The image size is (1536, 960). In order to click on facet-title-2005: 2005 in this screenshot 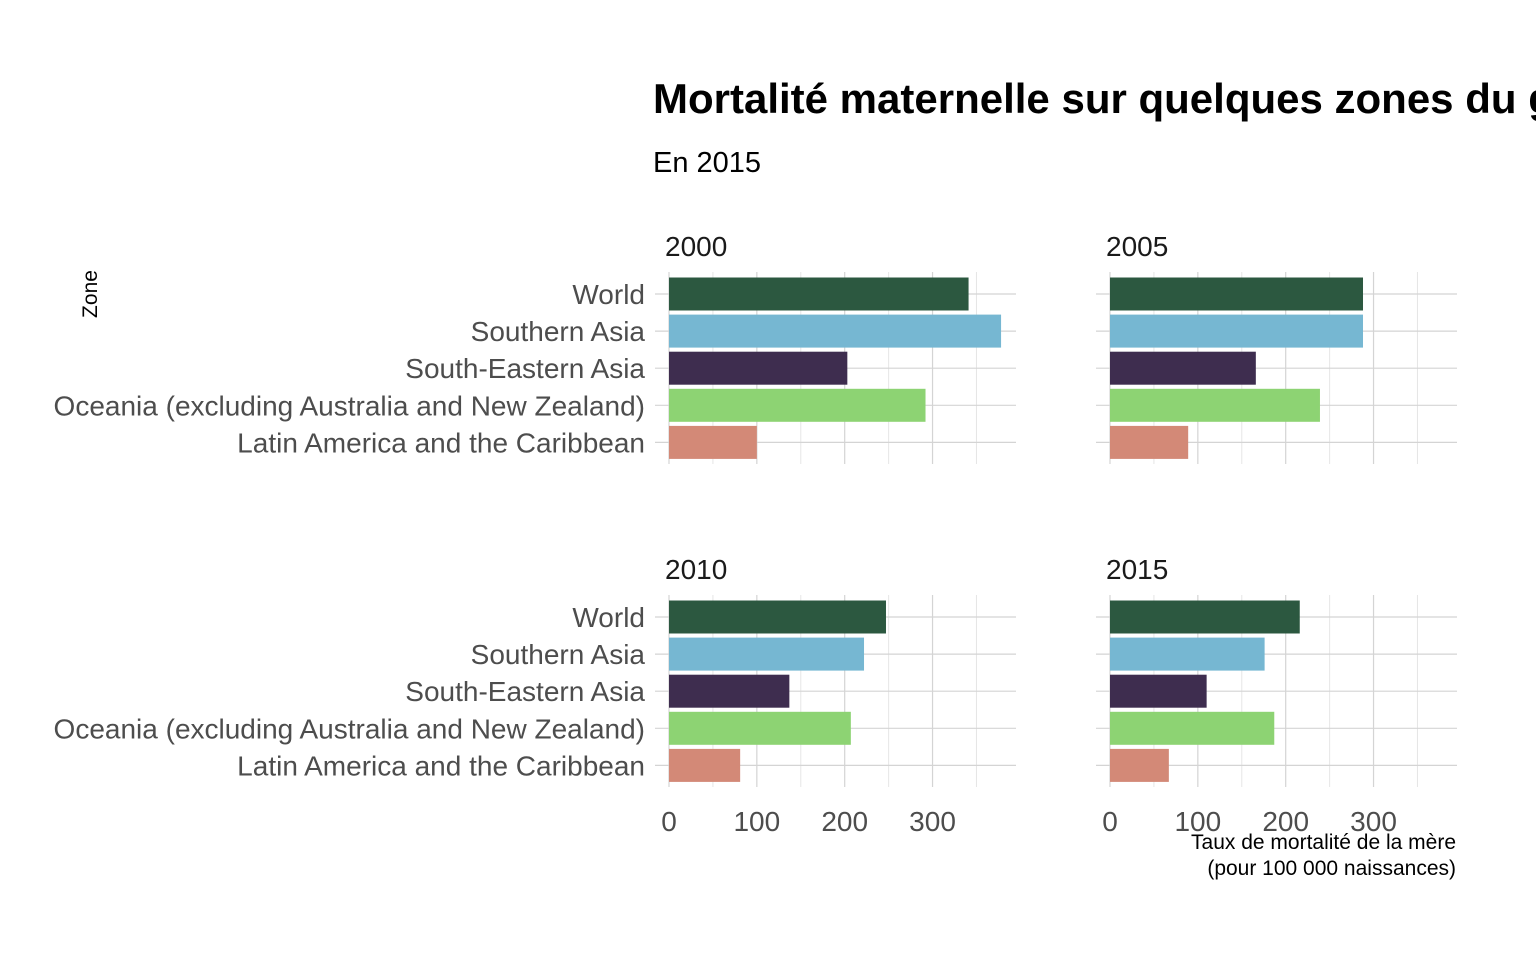, I will do `click(1137, 246)`.